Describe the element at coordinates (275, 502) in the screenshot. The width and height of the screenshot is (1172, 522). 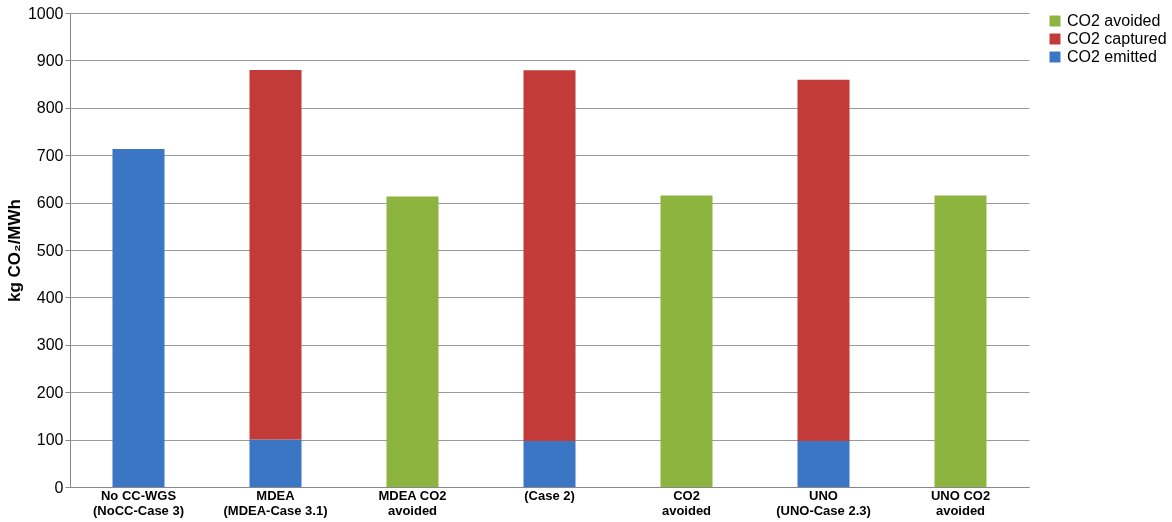
I see `x-tick-label: MDEA (MDEA-Case 3.1)` at that location.